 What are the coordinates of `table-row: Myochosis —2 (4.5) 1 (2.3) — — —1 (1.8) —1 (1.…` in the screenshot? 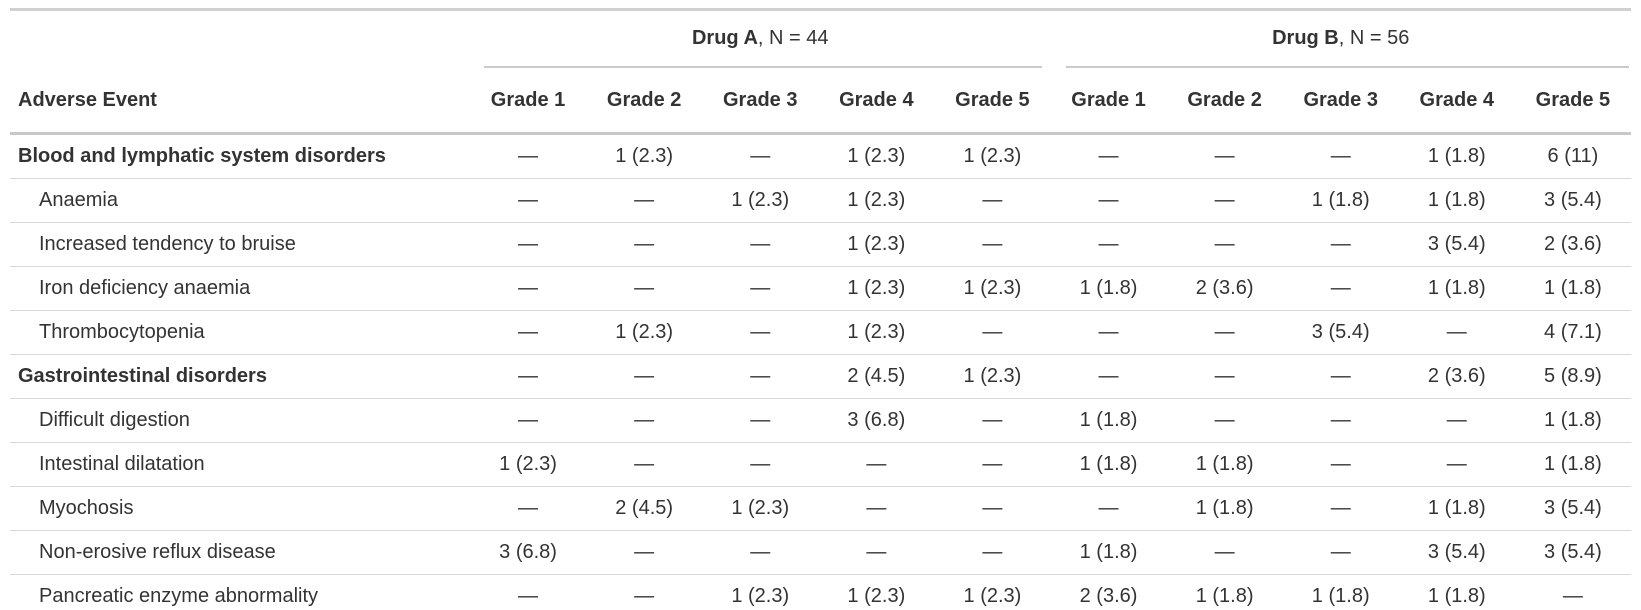 It's located at (820, 508).